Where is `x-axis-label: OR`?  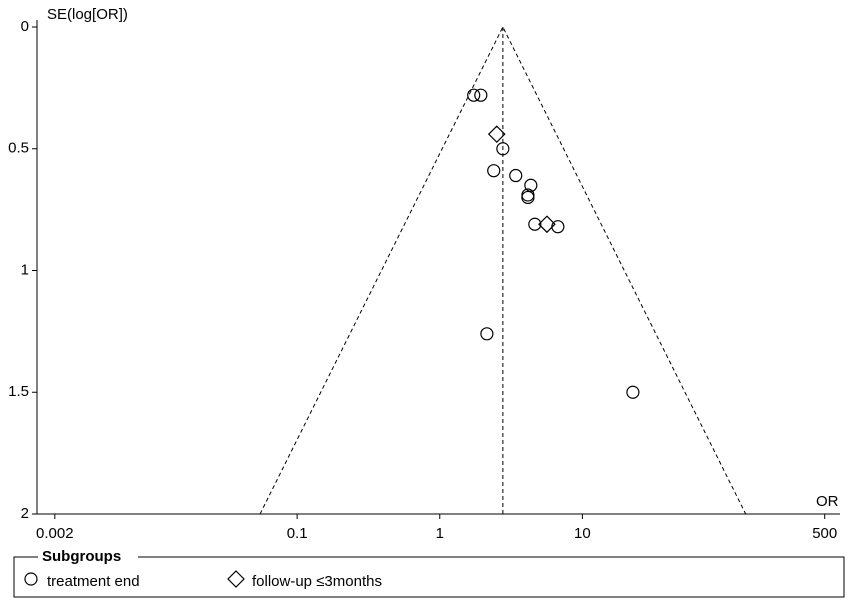
x-axis-label: OR is located at coordinates (827, 501).